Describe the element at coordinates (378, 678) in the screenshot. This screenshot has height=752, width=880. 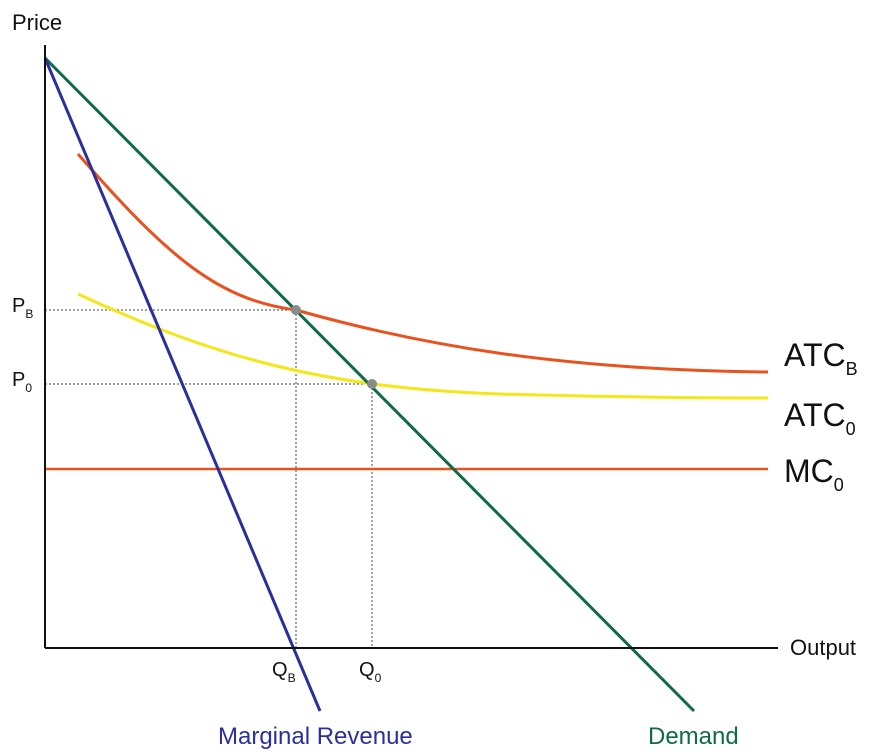
I see `tick-label-q0-sub: 0` at that location.